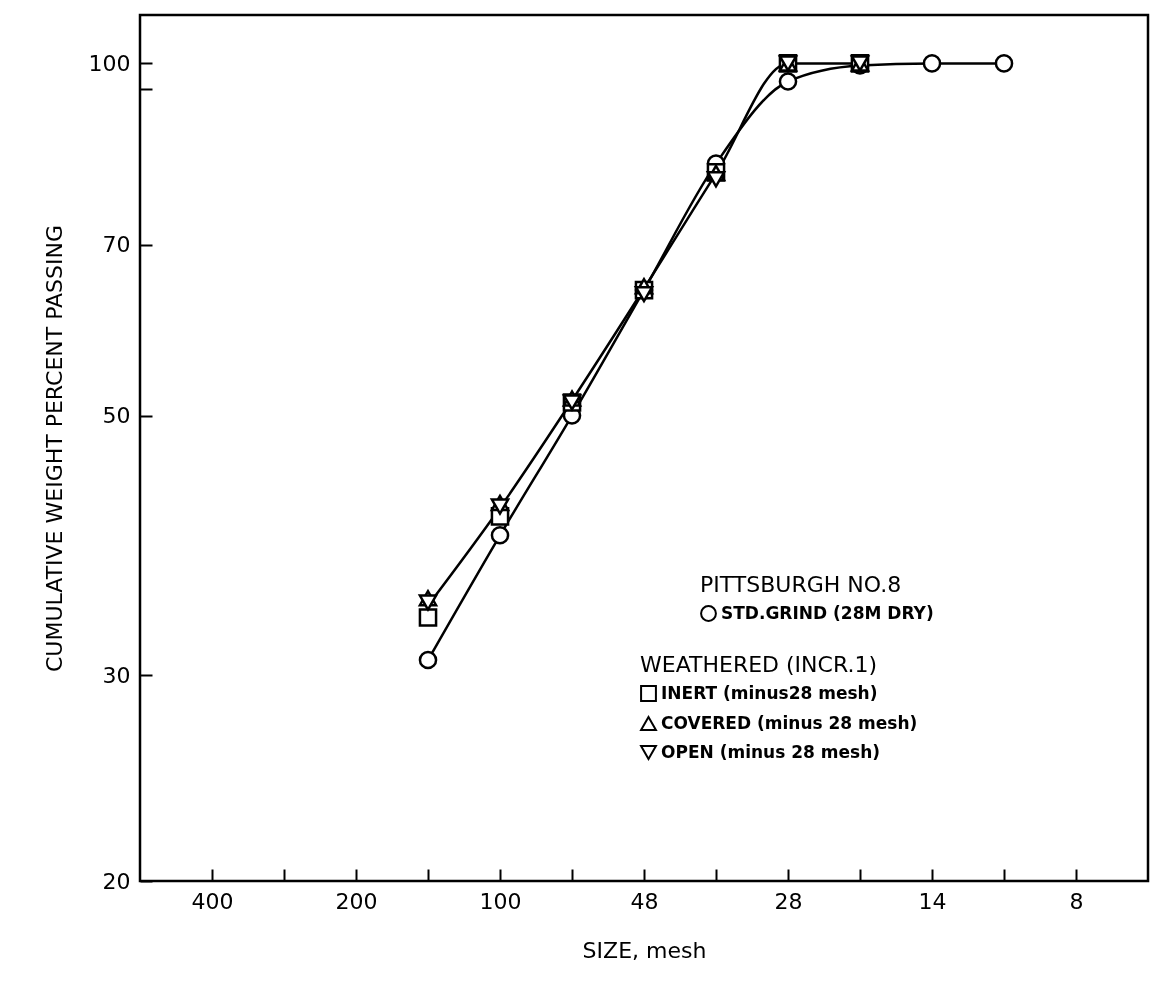 This screenshot has width=1151, height=984. Describe the element at coordinates (116, 881) in the screenshot. I see `y-tick-label: 20` at that location.